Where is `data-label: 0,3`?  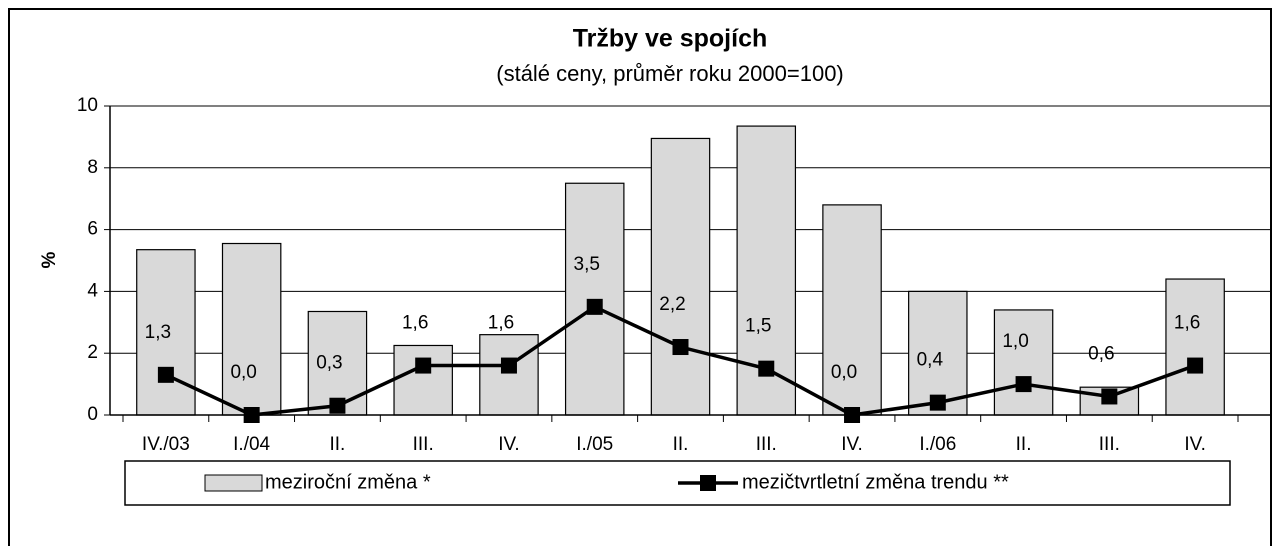
data-label: 0,3 is located at coordinates (329, 363).